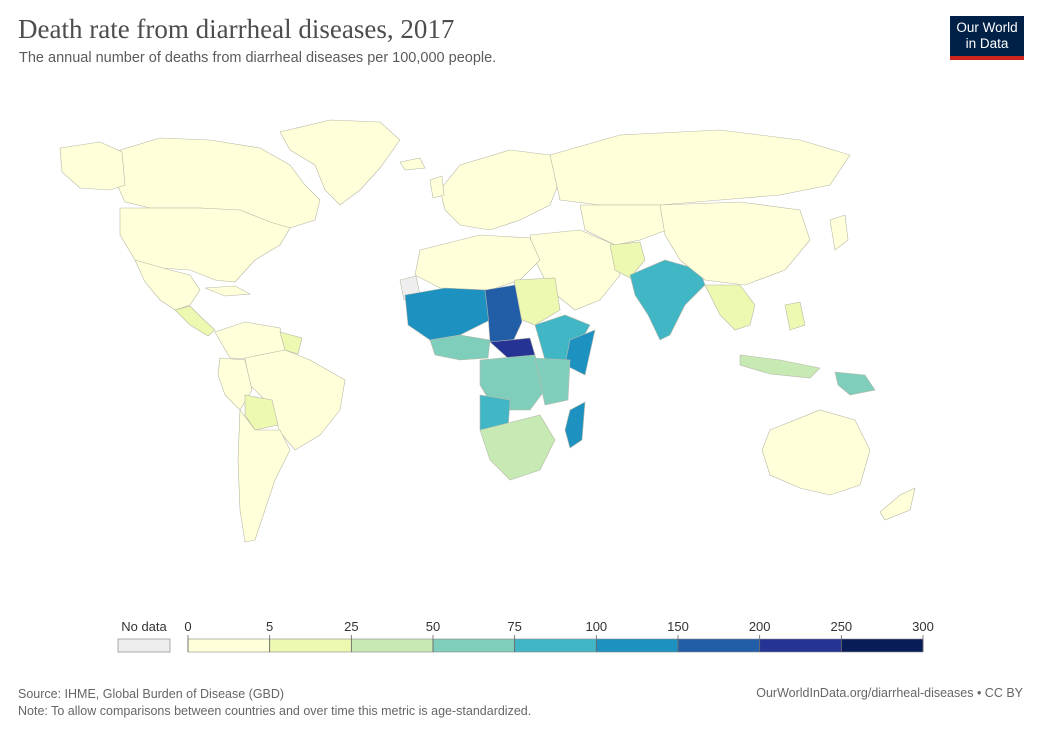 This screenshot has width=1043, height=736. I want to click on legend-no-data-label: No data, so click(144, 626).